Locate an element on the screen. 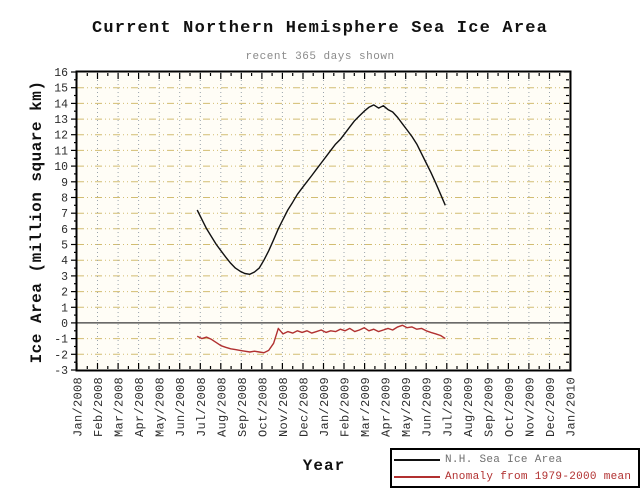 The height and width of the screenshot is (495, 640). sea-ice-line-sample-icon is located at coordinates (417, 459).